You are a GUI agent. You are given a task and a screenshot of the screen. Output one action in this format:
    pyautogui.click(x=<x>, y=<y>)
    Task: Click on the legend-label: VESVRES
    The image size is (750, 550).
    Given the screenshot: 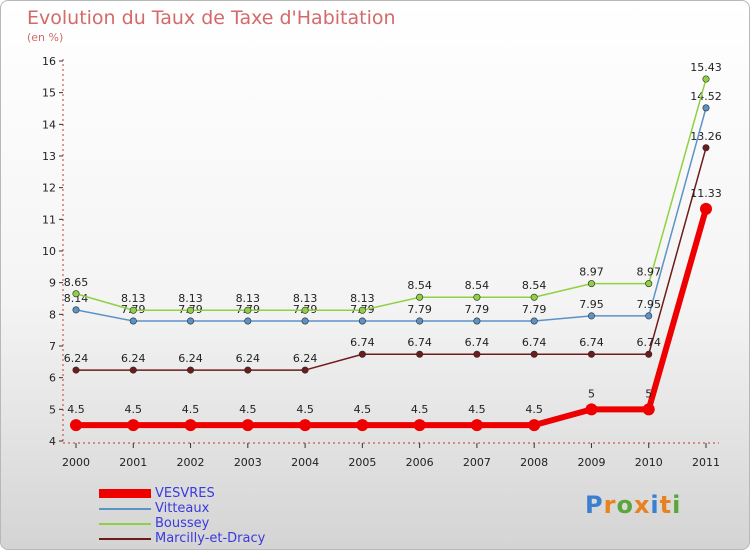 What is the action you would take?
    pyautogui.click(x=185, y=493)
    